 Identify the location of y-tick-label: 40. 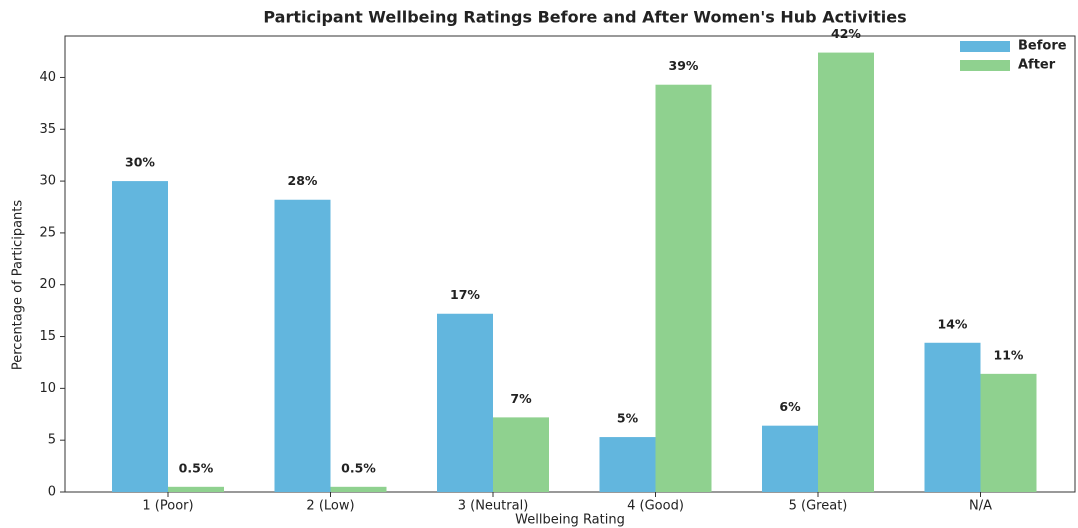
(47, 77).